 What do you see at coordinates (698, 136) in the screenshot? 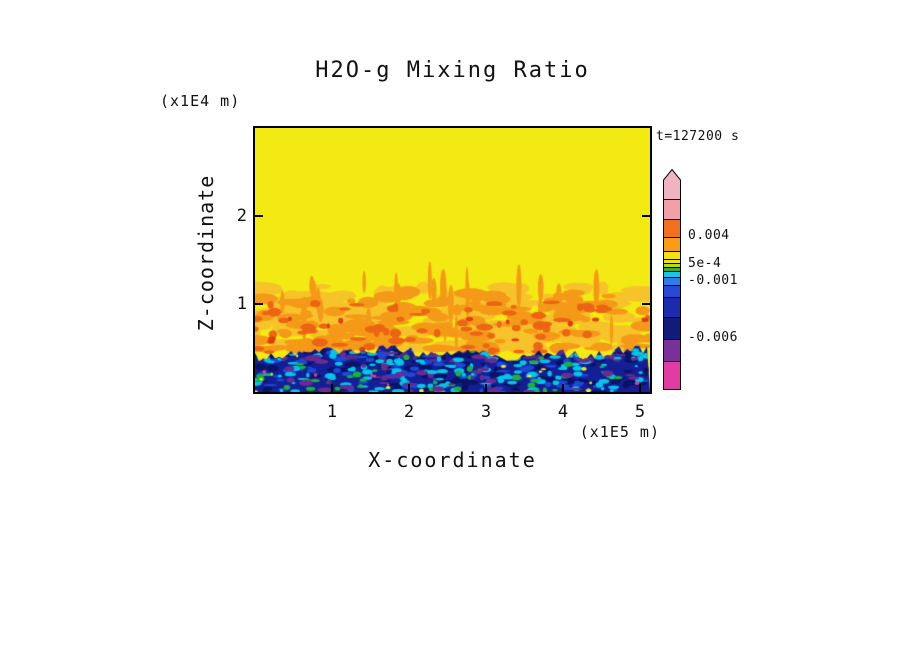
I see `time-label: t=127200 s` at bounding box center [698, 136].